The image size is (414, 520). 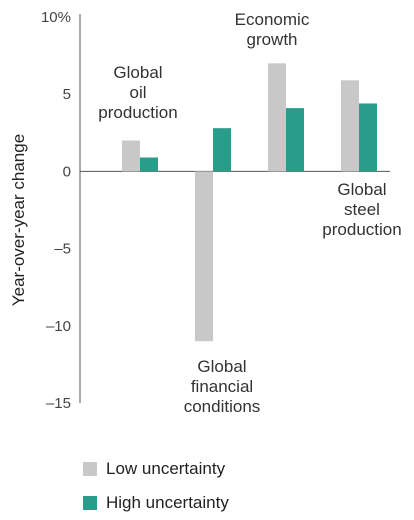 I want to click on category-label-line: financial, so click(x=222, y=386).